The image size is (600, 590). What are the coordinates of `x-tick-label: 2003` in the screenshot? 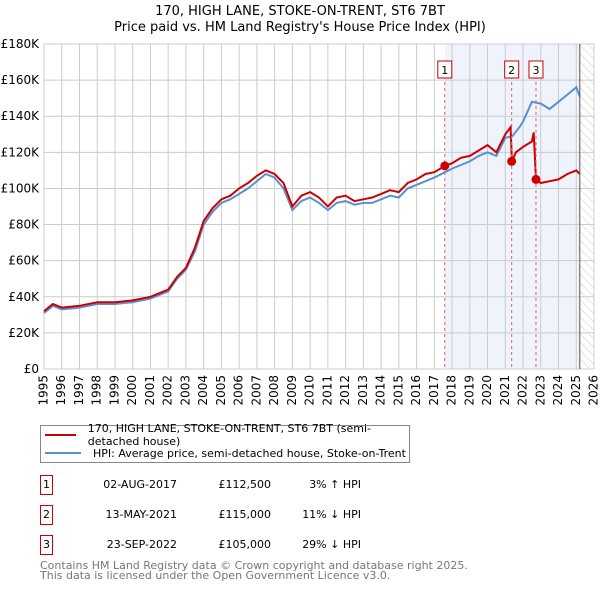 It's located at (185, 390).